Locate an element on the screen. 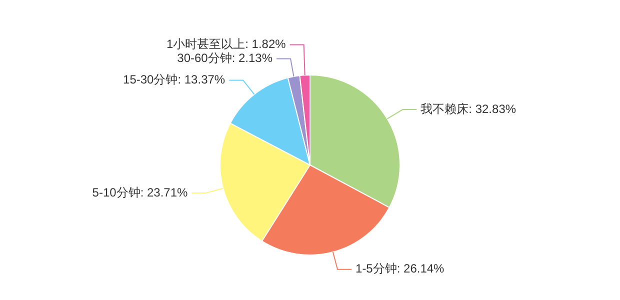 This screenshot has height=300, width=620. slice-label: 我不赖床: 32.83% is located at coordinates (468, 109).